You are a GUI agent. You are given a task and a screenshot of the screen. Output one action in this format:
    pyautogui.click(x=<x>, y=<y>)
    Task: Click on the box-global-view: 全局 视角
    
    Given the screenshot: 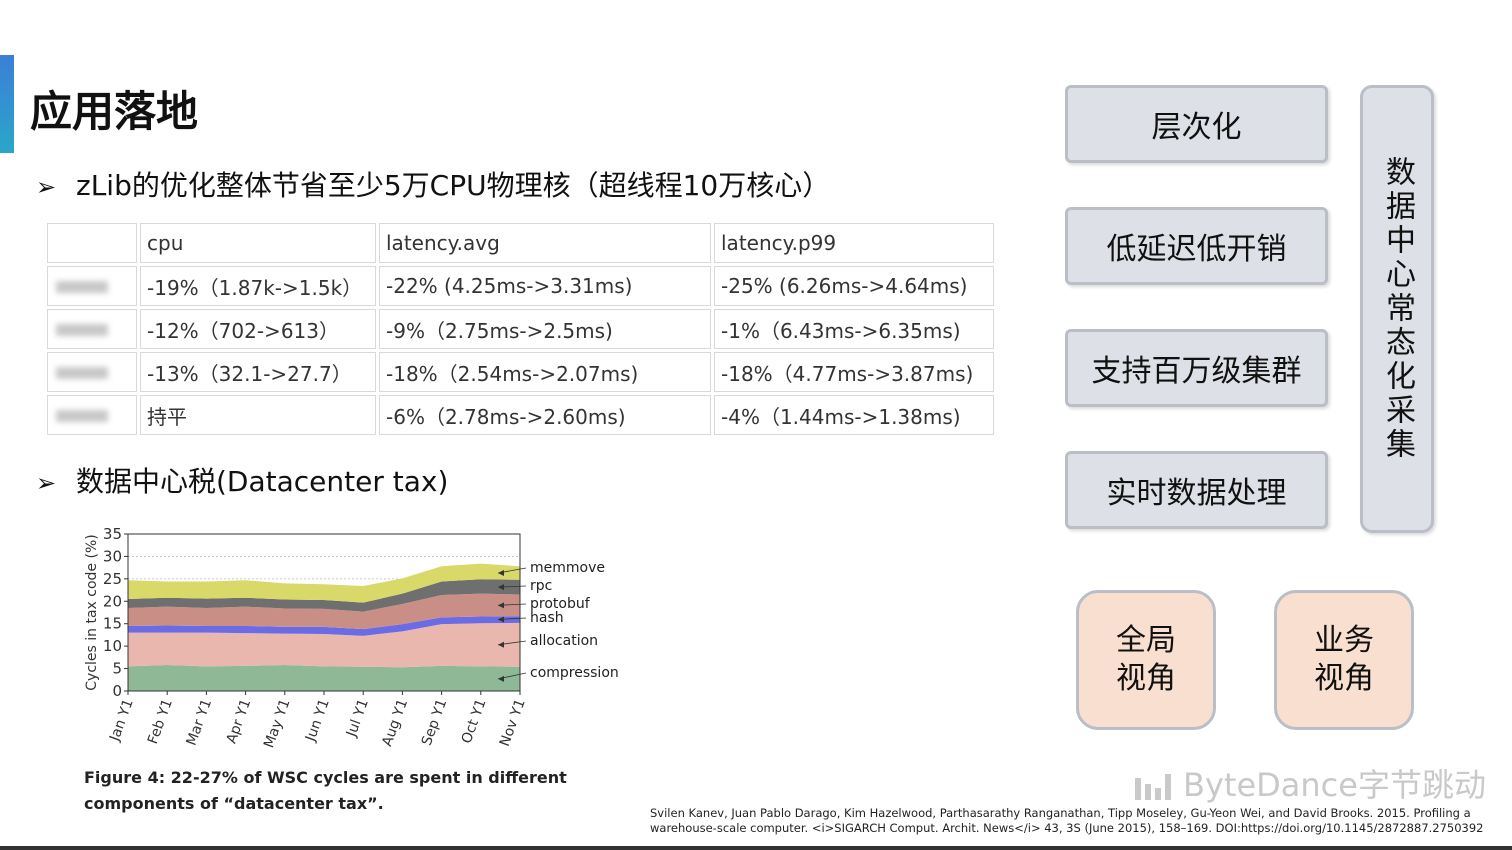 What is the action you would take?
    pyautogui.click(x=1146, y=660)
    